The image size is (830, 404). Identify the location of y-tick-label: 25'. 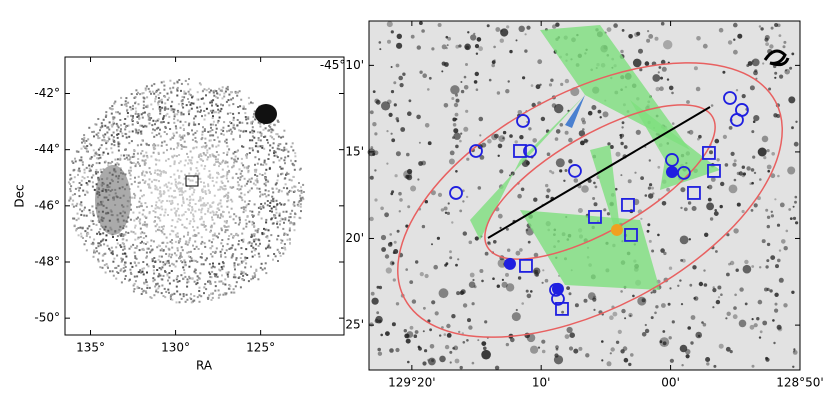
(354, 325).